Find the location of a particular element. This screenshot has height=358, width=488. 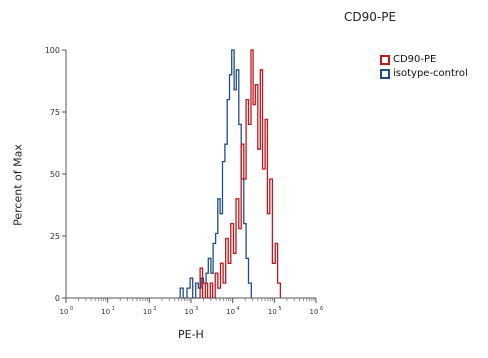

x-tick-label-exponent-4: 4 is located at coordinates (238, 309).